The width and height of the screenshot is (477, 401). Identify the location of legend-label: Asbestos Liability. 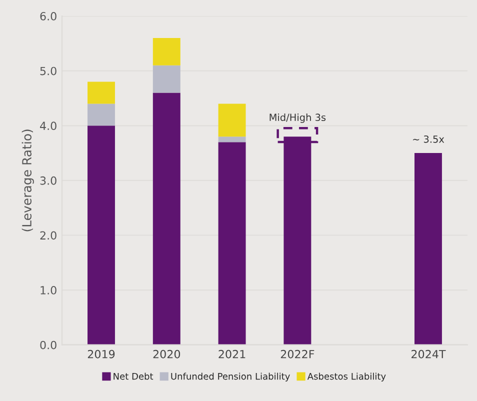
(346, 377).